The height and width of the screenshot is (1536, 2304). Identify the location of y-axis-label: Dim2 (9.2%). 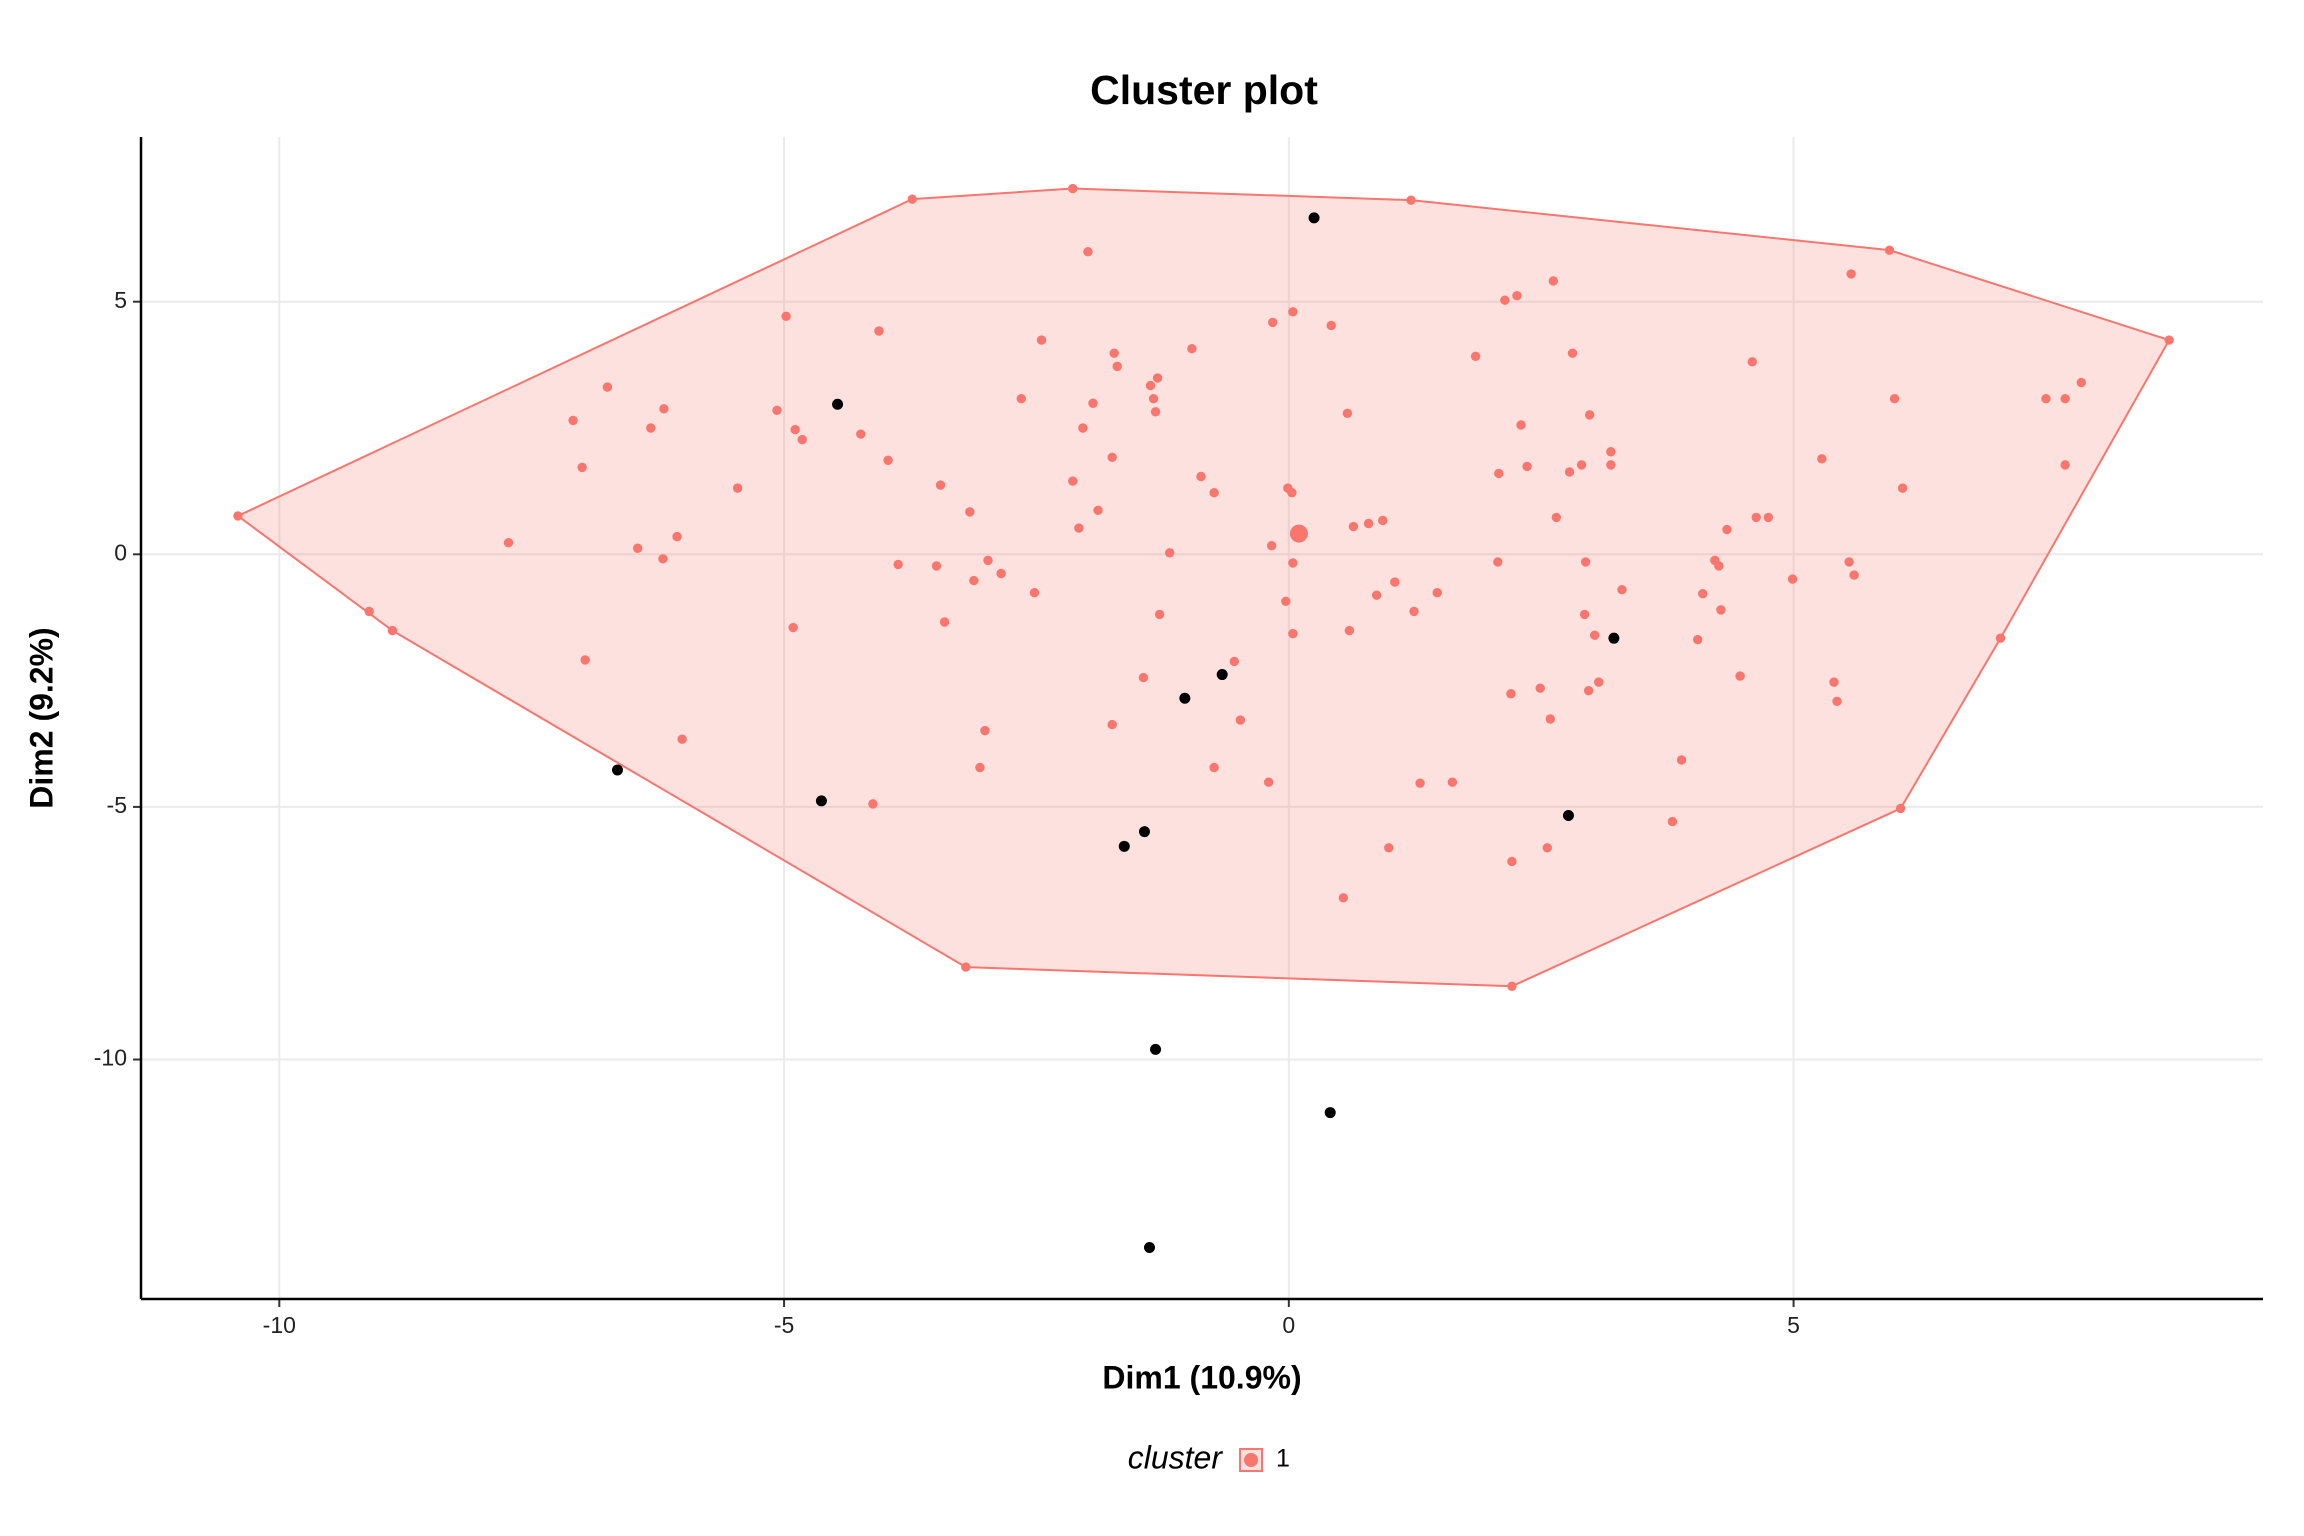
(41, 717).